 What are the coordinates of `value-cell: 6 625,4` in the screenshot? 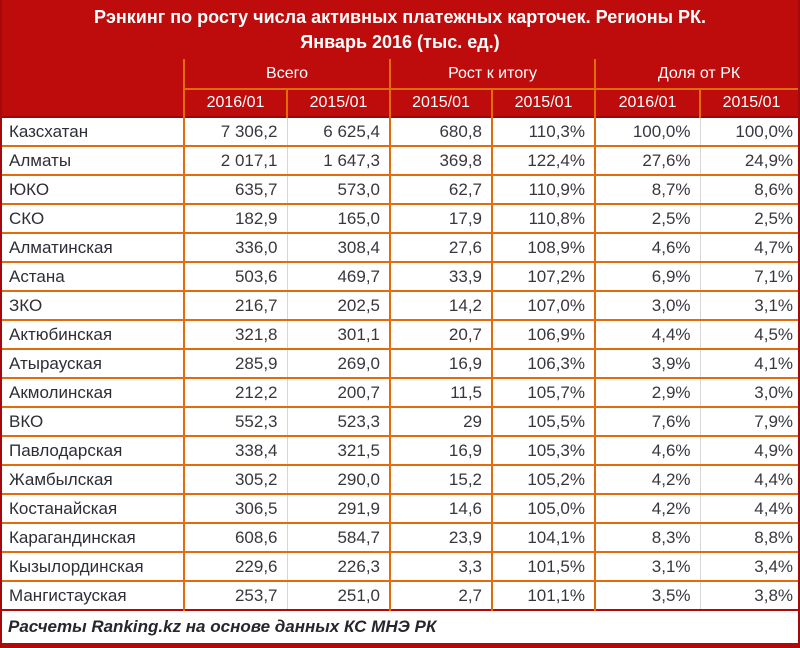 It's located at (338, 131).